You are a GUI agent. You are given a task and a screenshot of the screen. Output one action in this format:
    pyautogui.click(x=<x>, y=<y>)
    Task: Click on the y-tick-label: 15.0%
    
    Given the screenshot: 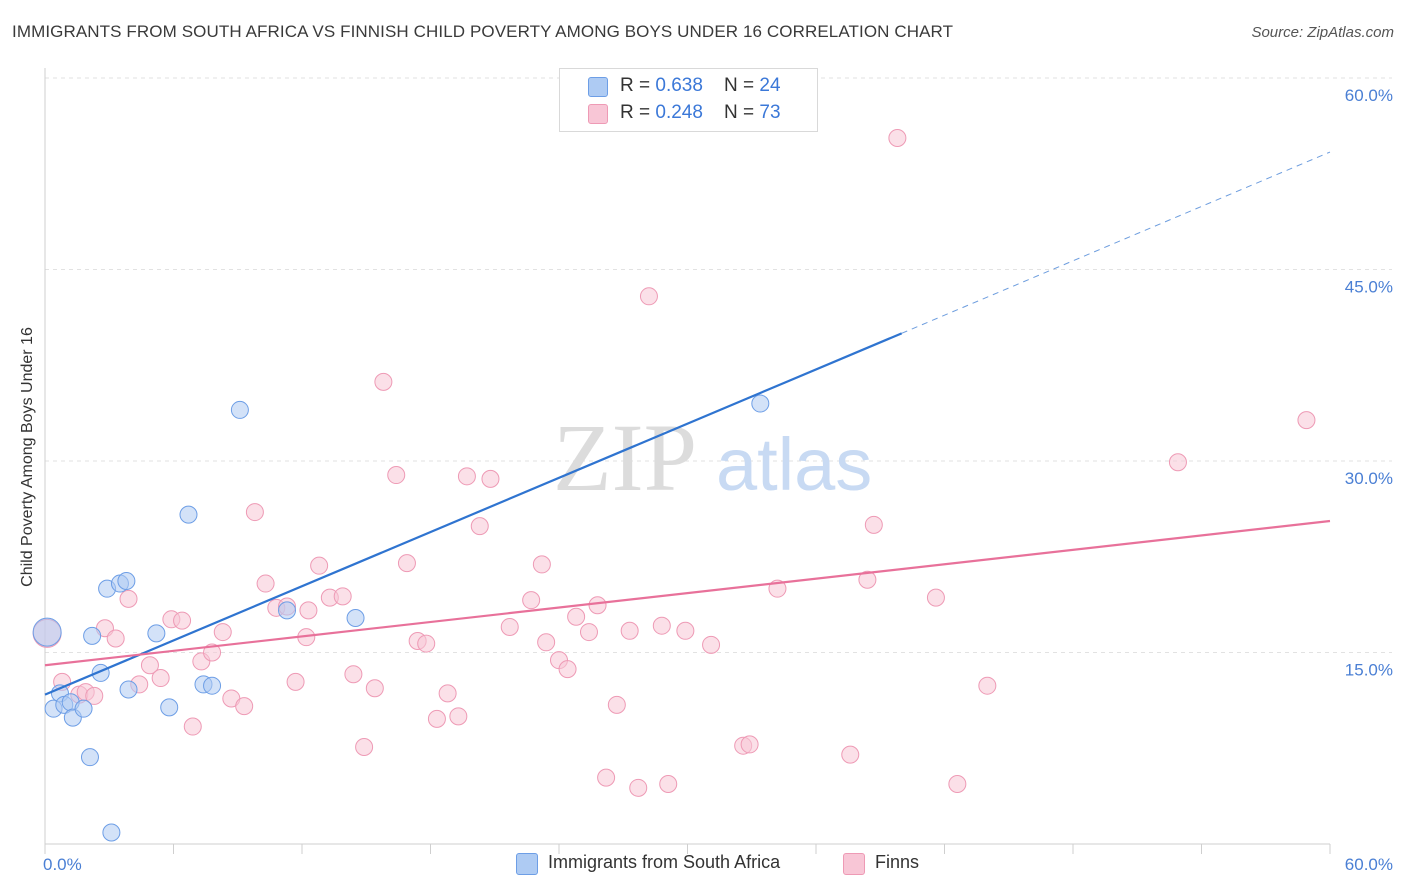 What is the action you would take?
    pyautogui.click(x=1369, y=670)
    